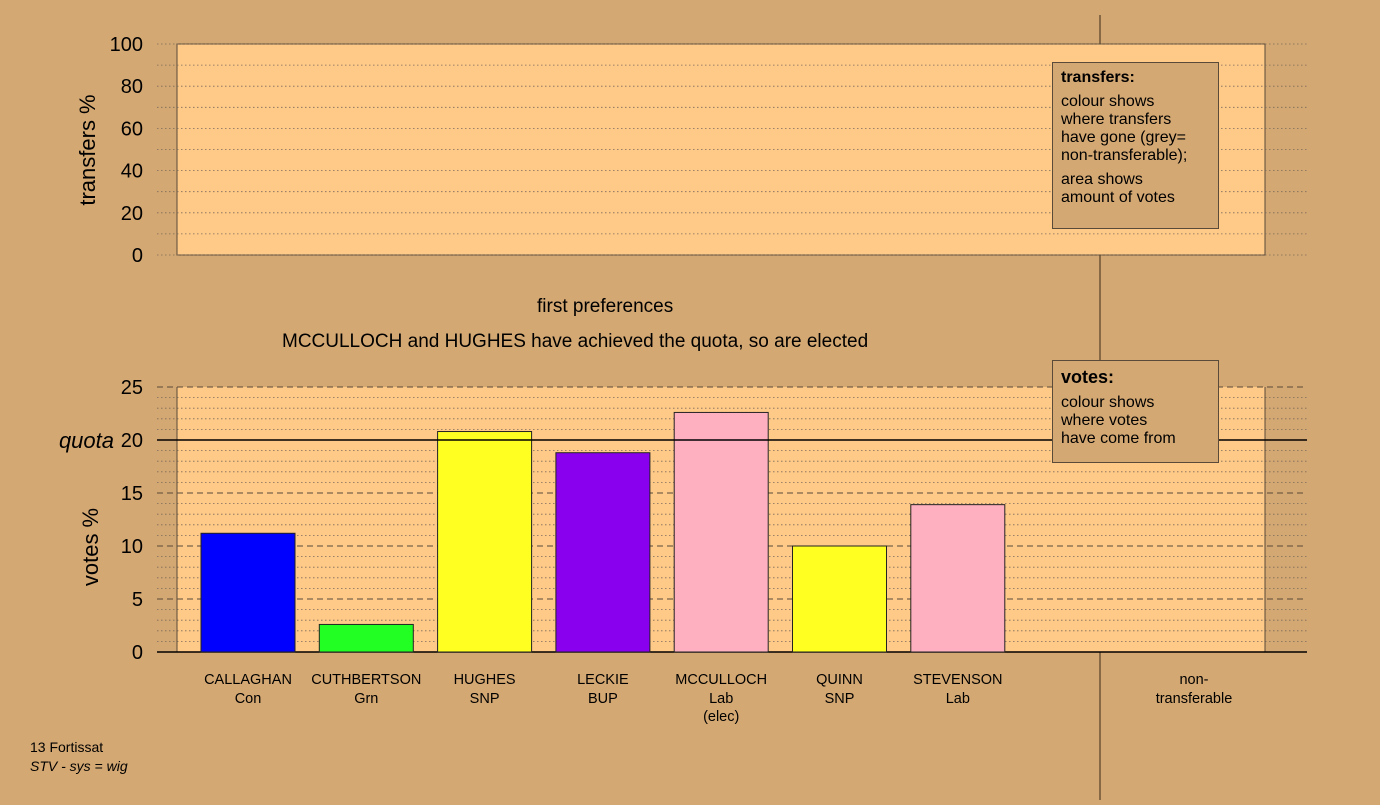  Describe the element at coordinates (603, 680) in the screenshot. I see `candidate-name-label: LECKIE` at that location.